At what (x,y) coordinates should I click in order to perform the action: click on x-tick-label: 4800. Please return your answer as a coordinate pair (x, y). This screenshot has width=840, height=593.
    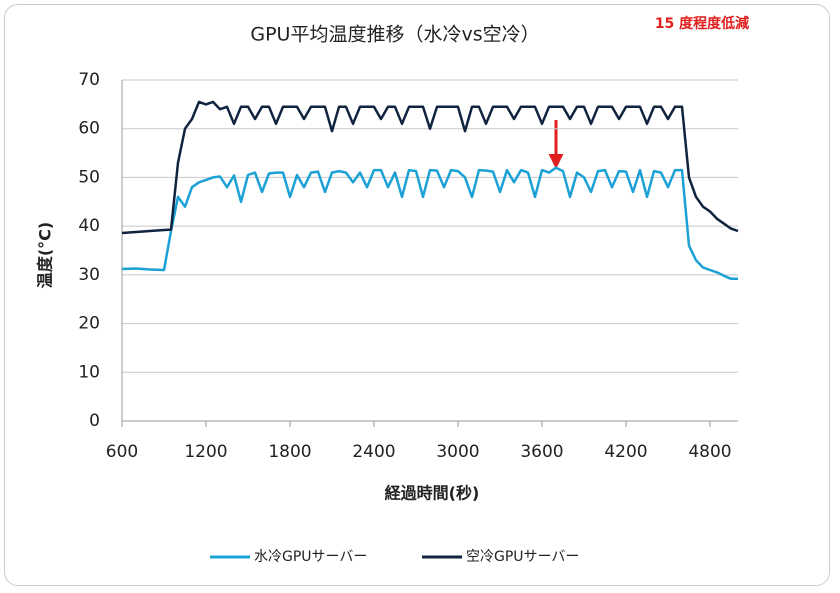
    Looking at the image, I should click on (709, 452).